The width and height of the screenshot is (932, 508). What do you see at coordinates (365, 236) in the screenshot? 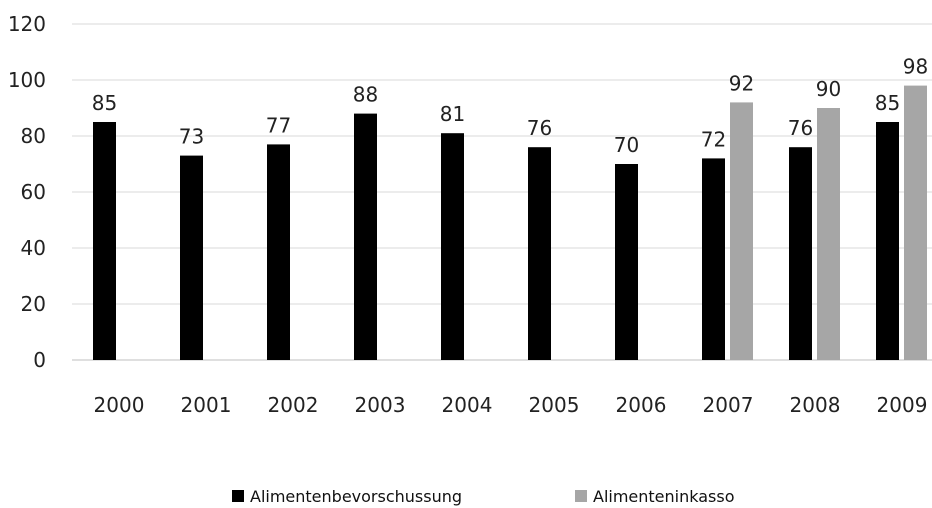
I see `bar-alimentenbevorschussung-2003` at bounding box center [365, 236].